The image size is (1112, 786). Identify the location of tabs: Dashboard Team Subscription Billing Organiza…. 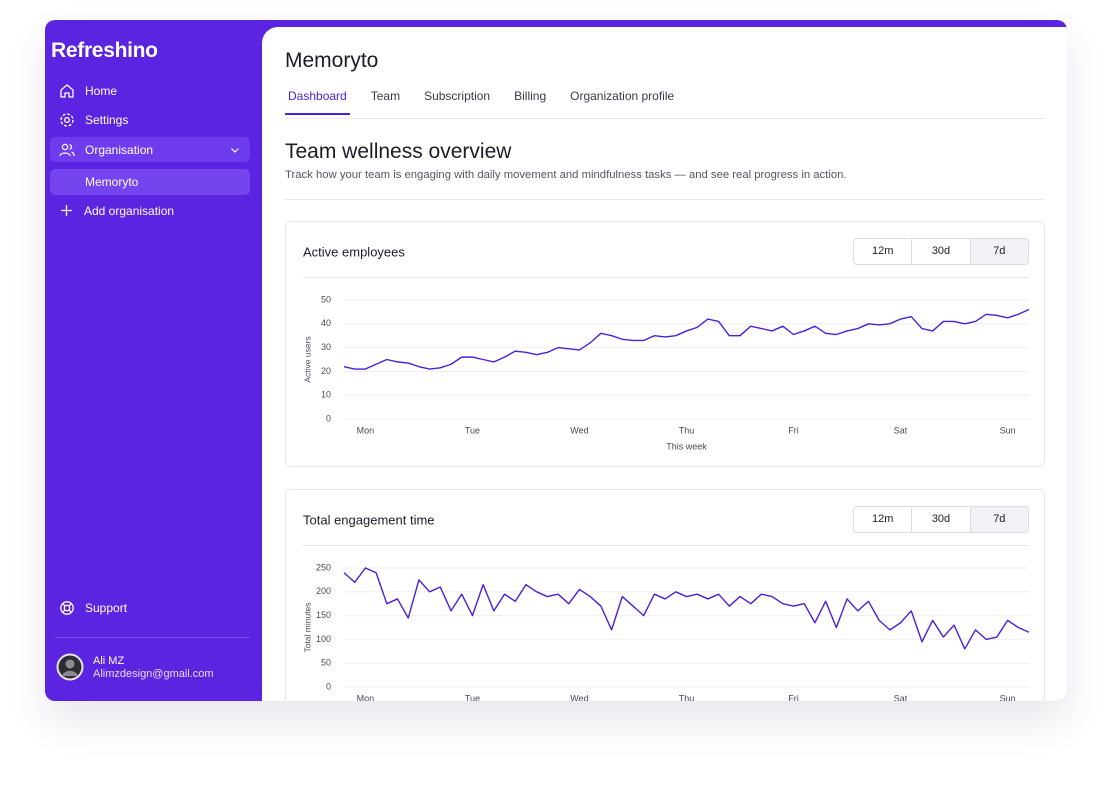
(481, 102).